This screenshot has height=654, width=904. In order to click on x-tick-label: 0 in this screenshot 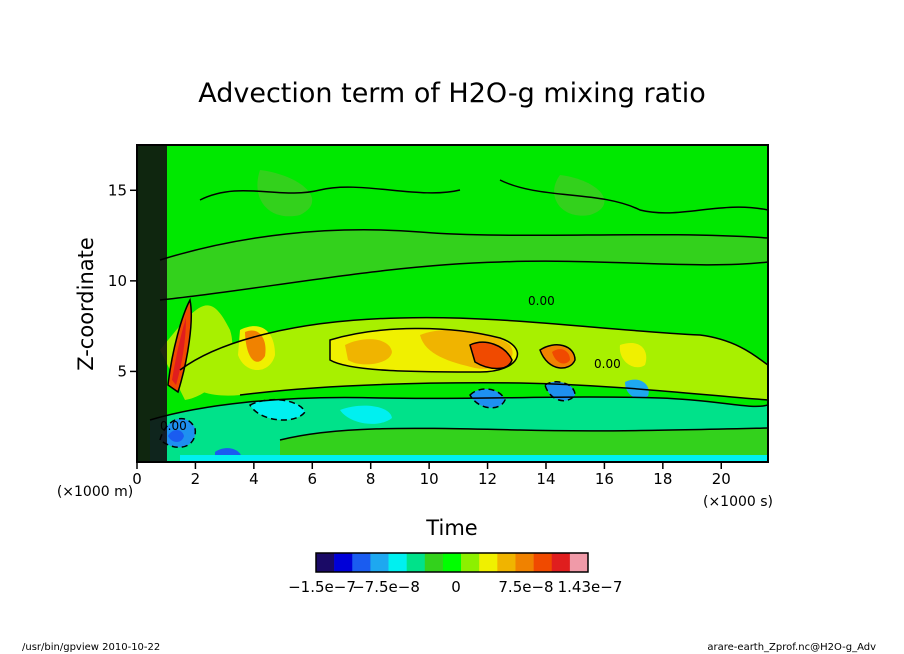, I will do `click(137, 479)`.